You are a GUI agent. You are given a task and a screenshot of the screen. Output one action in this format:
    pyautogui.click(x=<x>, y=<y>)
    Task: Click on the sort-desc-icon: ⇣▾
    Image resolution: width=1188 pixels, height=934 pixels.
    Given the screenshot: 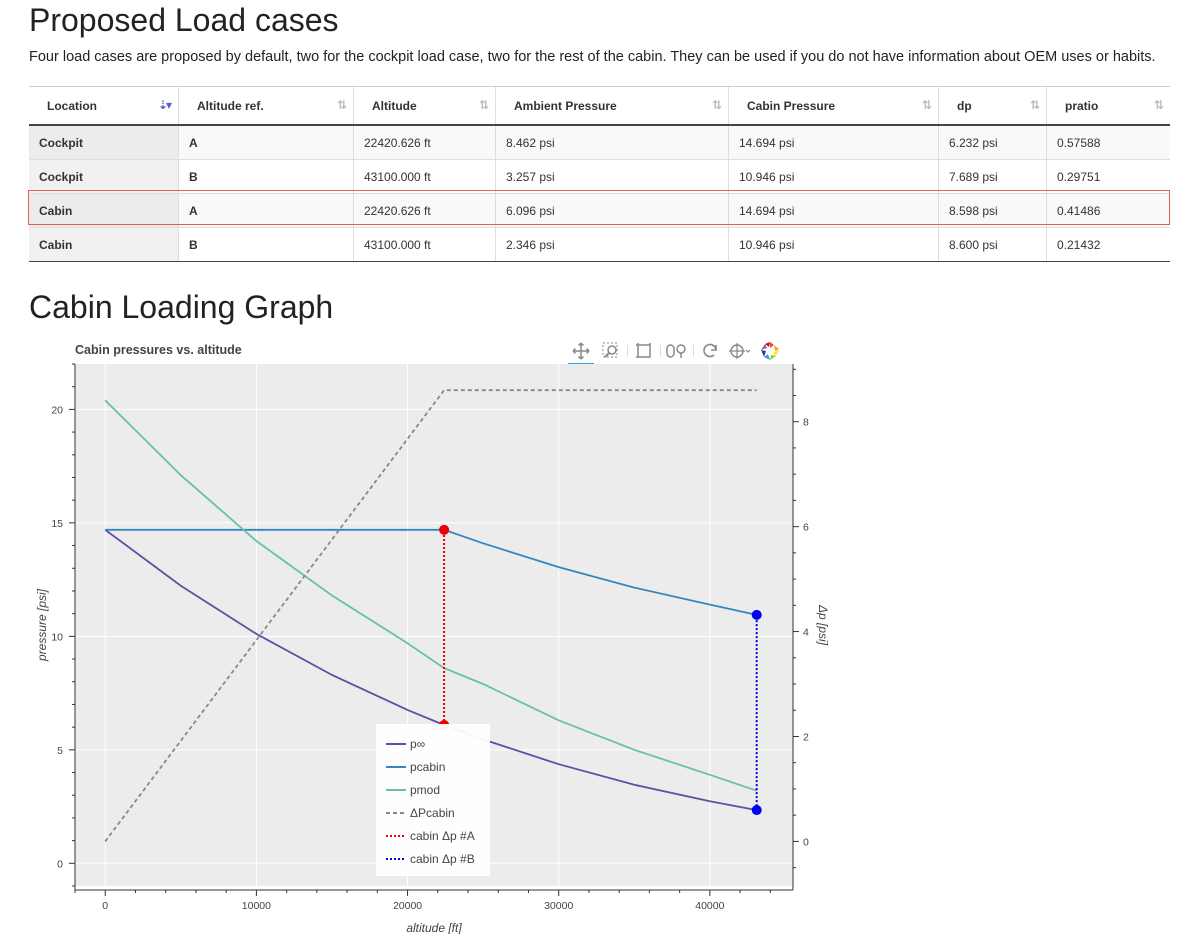 What is the action you would take?
    pyautogui.click(x=164, y=105)
    